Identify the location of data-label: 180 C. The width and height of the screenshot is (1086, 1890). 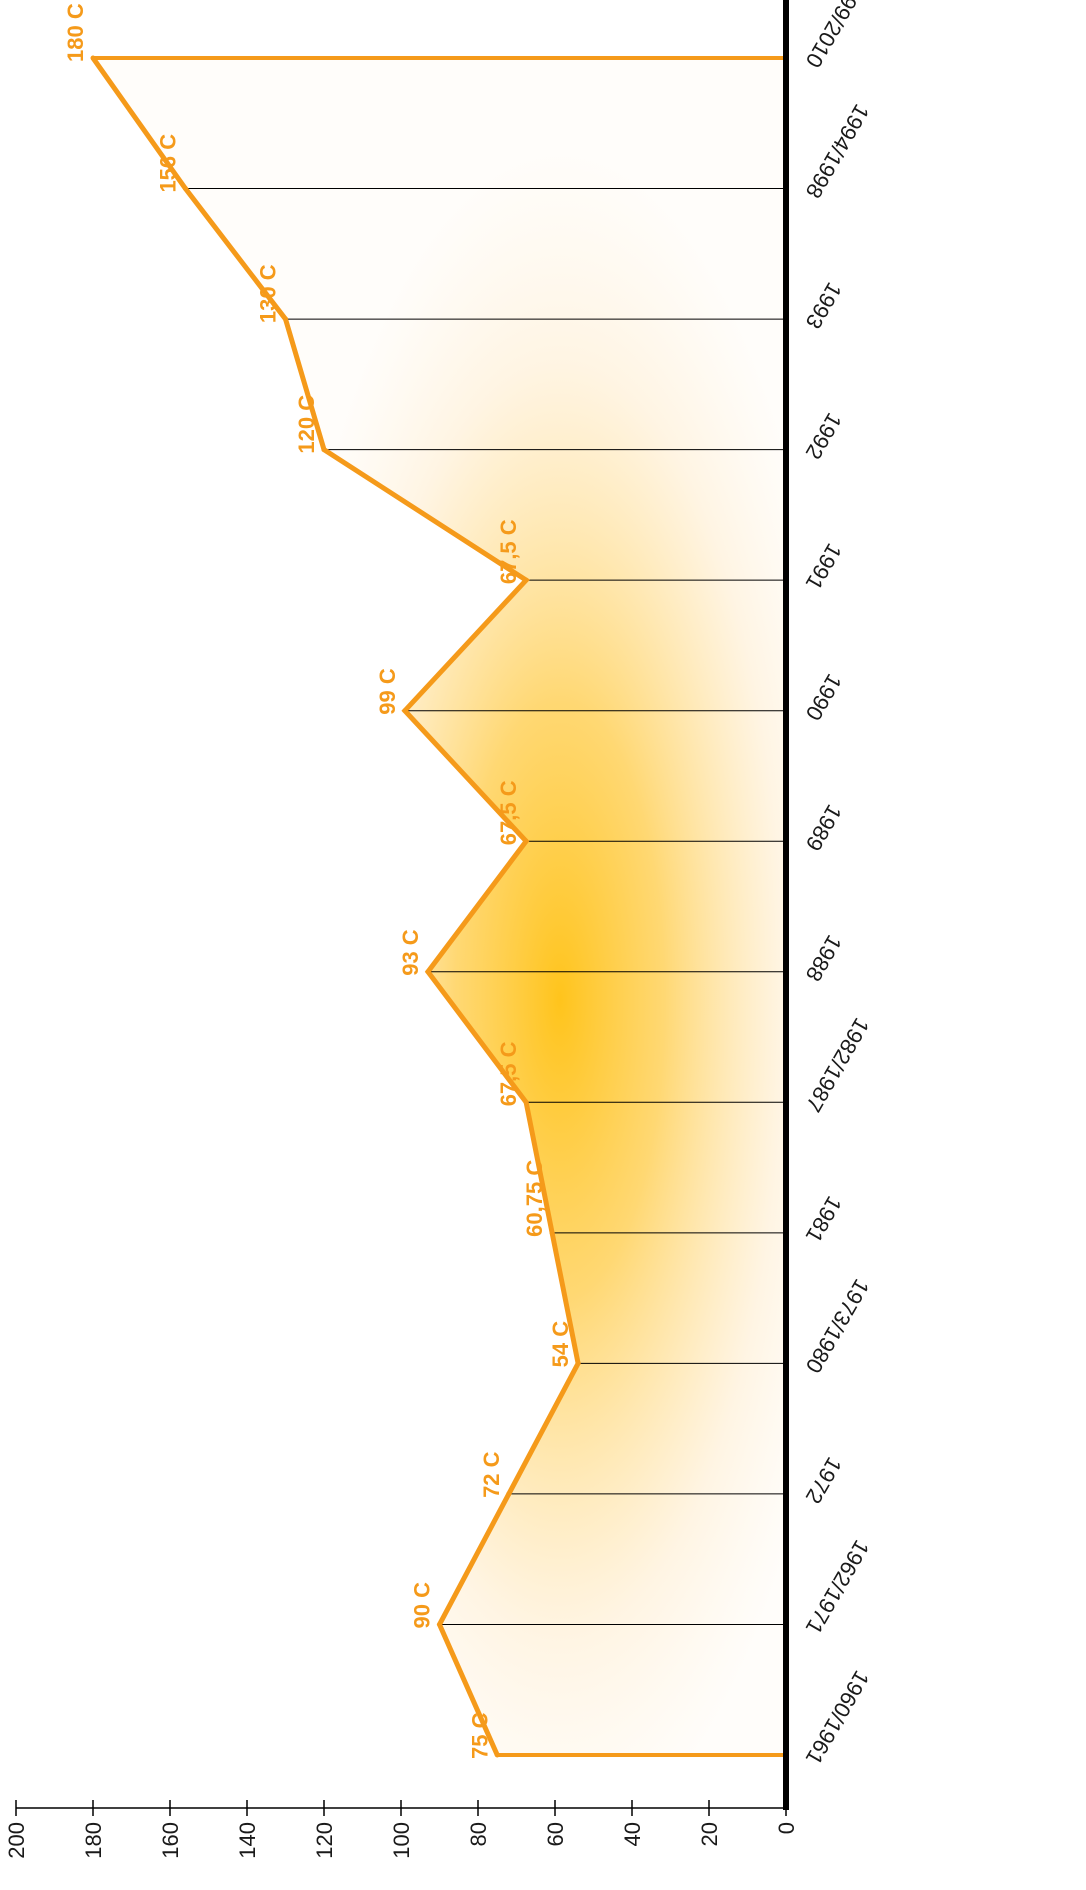
(75, 32).